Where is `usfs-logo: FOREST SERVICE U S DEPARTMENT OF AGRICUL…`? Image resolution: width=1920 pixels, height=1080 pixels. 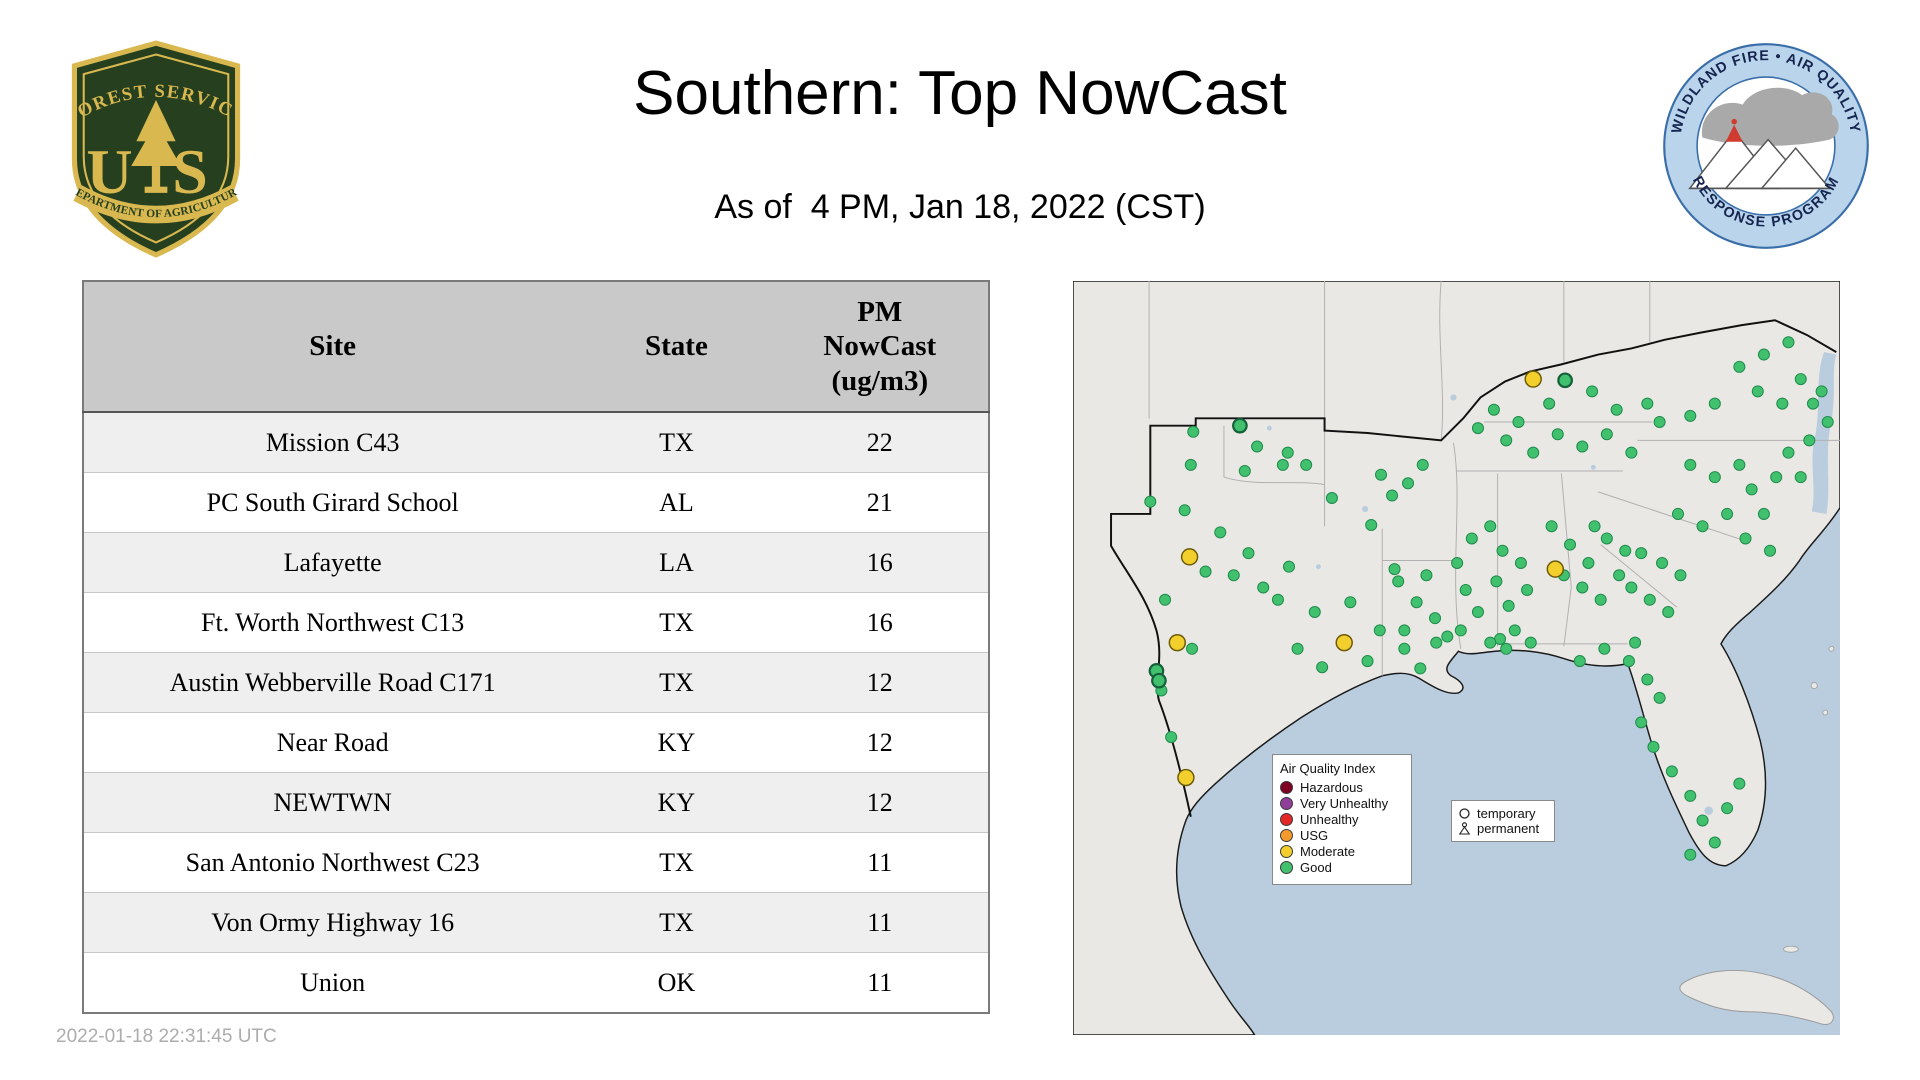 usfs-logo: FOREST SERVICE U S DEPARTMENT OF AGRICUL… is located at coordinates (153, 141).